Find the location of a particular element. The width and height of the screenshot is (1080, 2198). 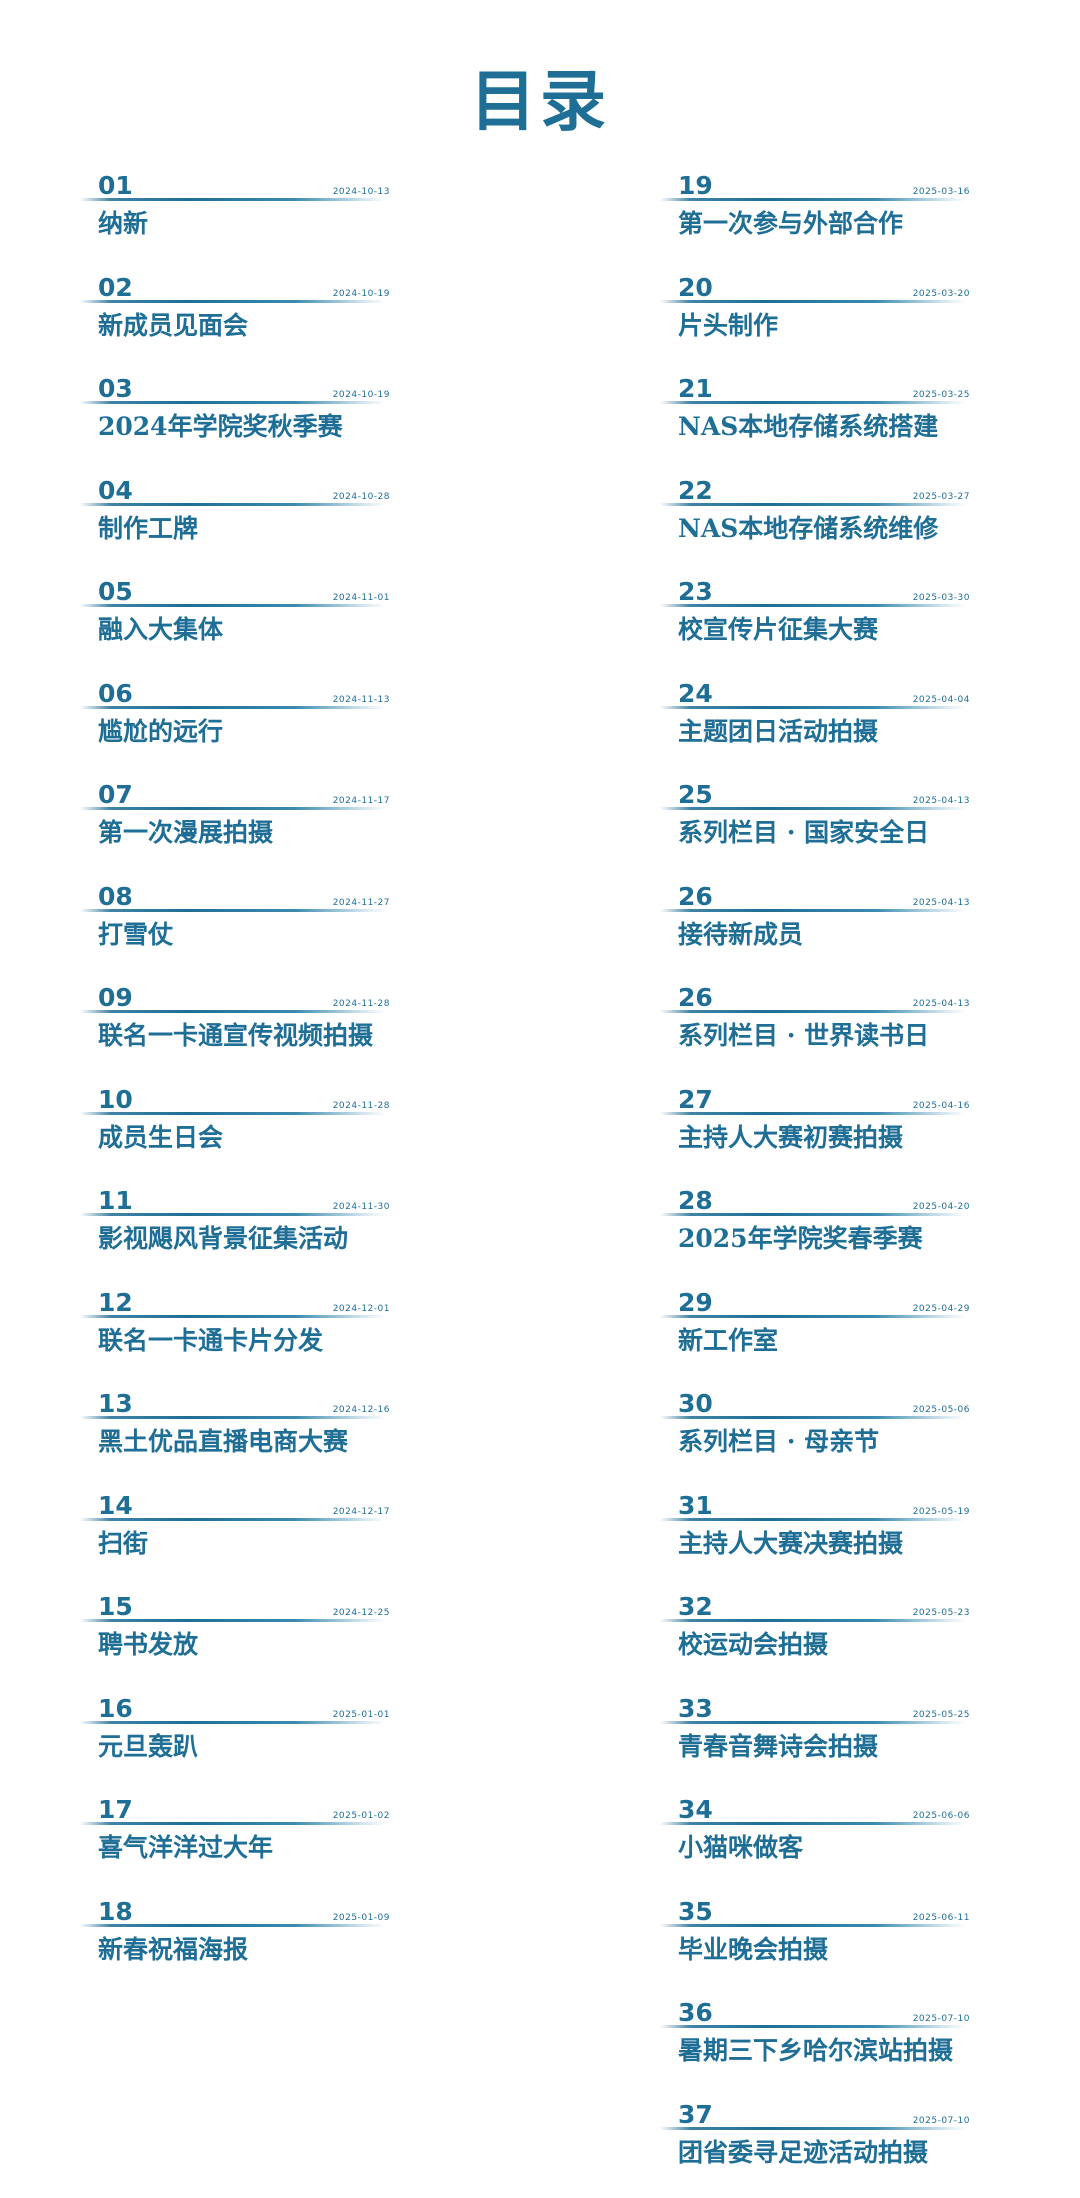

toc-entry-label: 成员生日会 is located at coordinates (160, 1138).